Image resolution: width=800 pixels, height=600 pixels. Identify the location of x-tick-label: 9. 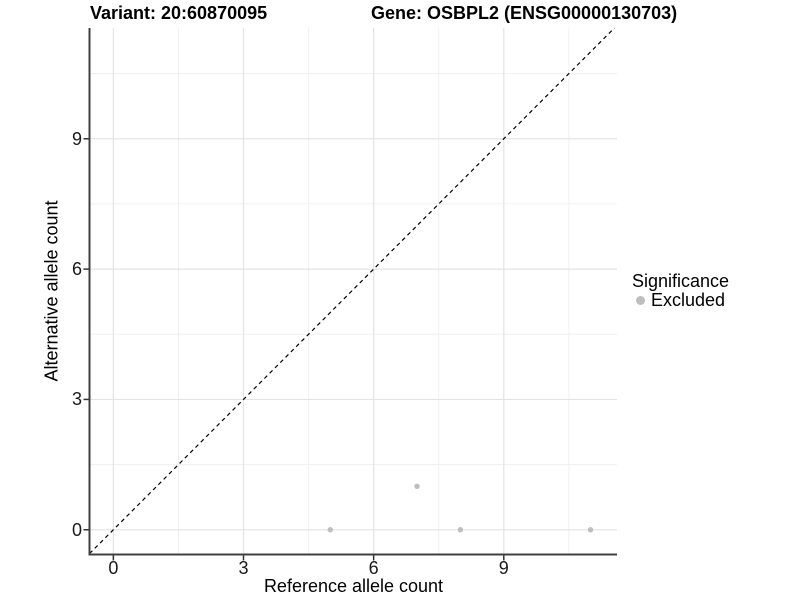
(503, 568).